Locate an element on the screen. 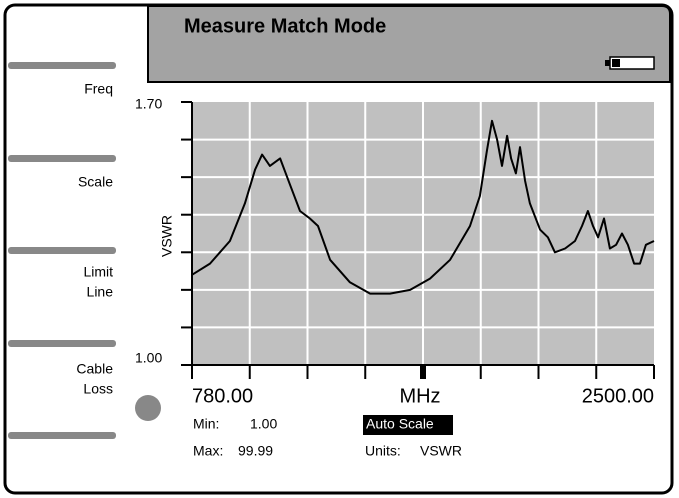 Image resolution: width=679 pixels, height=498 pixels. x-tick-label: 2500.00 is located at coordinates (618, 396).